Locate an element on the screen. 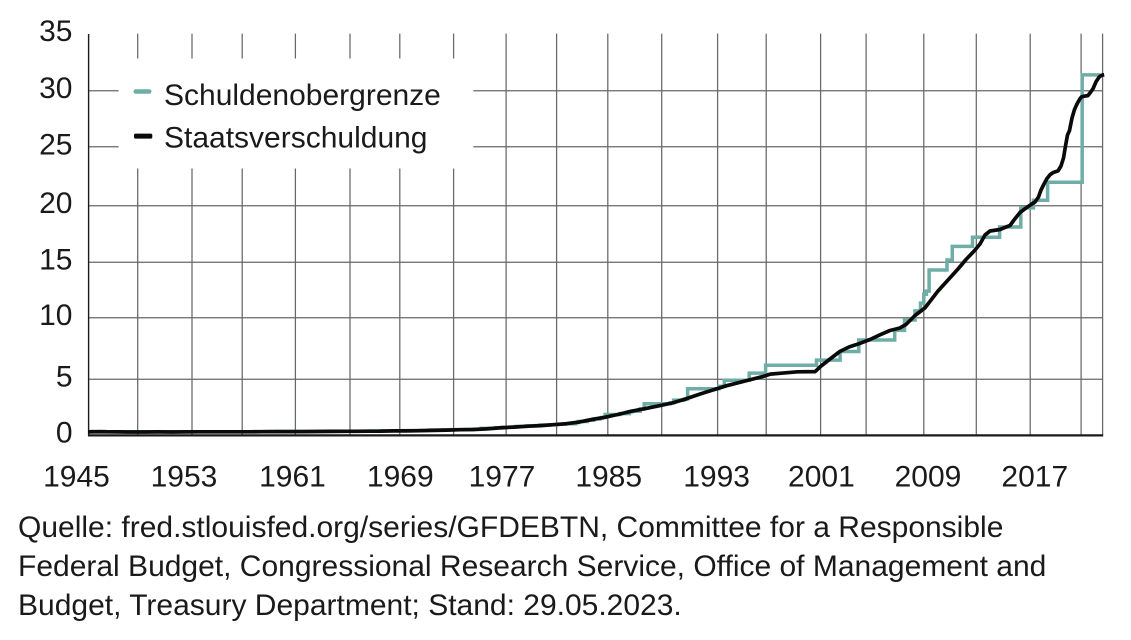 The width and height of the screenshot is (1131, 640). svg-text: 5 is located at coordinates (64, 377).